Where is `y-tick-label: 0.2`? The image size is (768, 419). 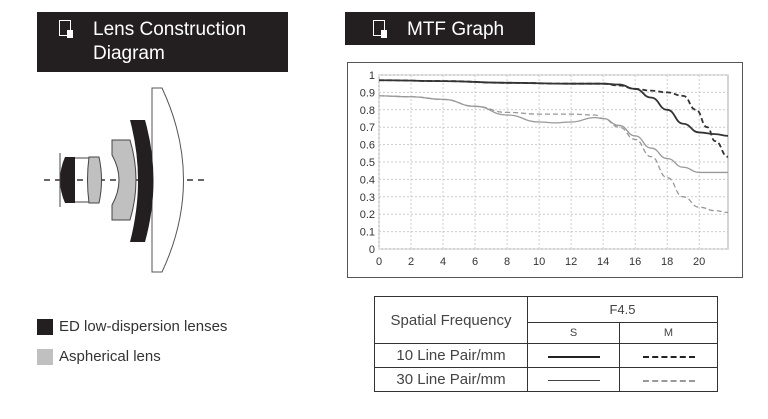
y-tick-label: 0.2 is located at coordinates (367, 215).